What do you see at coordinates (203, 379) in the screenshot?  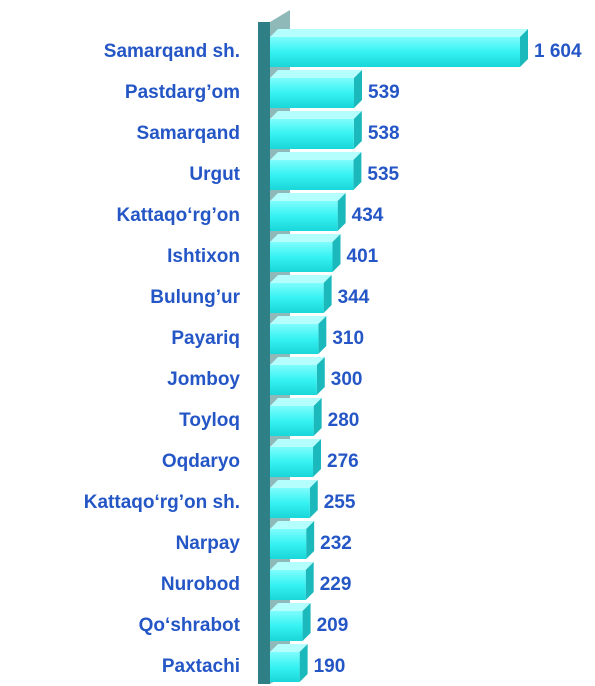 I see `category-label: Jomboy` at bounding box center [203, 379].